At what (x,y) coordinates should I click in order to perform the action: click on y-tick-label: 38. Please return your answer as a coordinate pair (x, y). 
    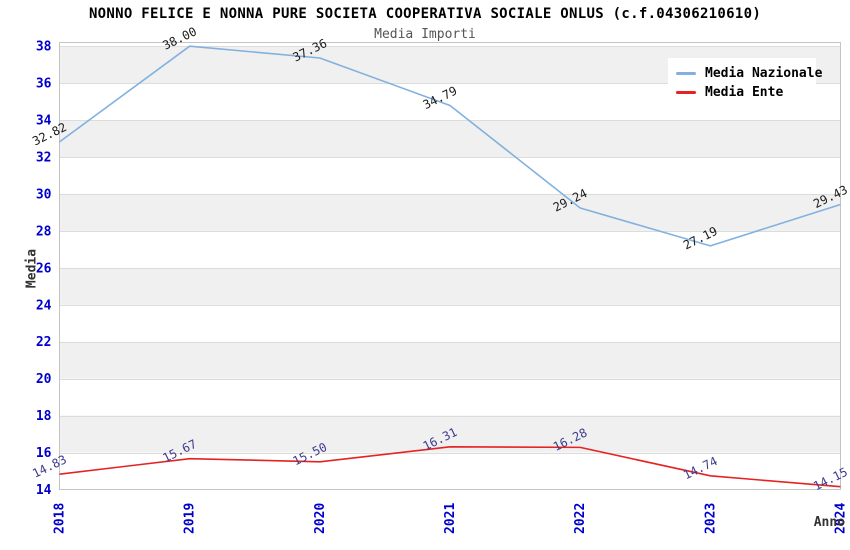
    Looking at the image, I should click on (44, 47).